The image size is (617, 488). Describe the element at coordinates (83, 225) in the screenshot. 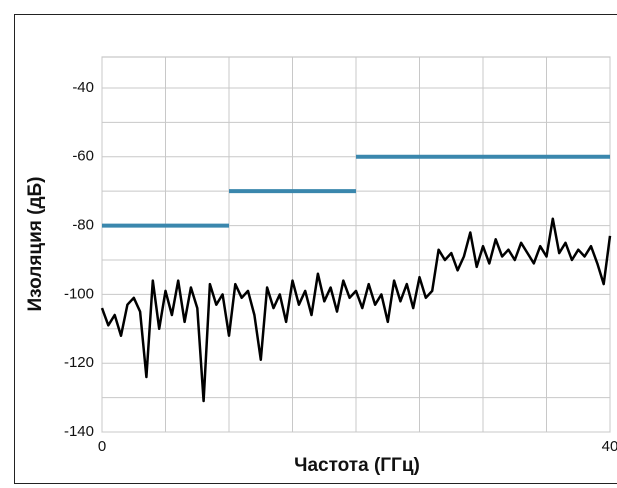

I see `y-tick-label: -80` at that location.